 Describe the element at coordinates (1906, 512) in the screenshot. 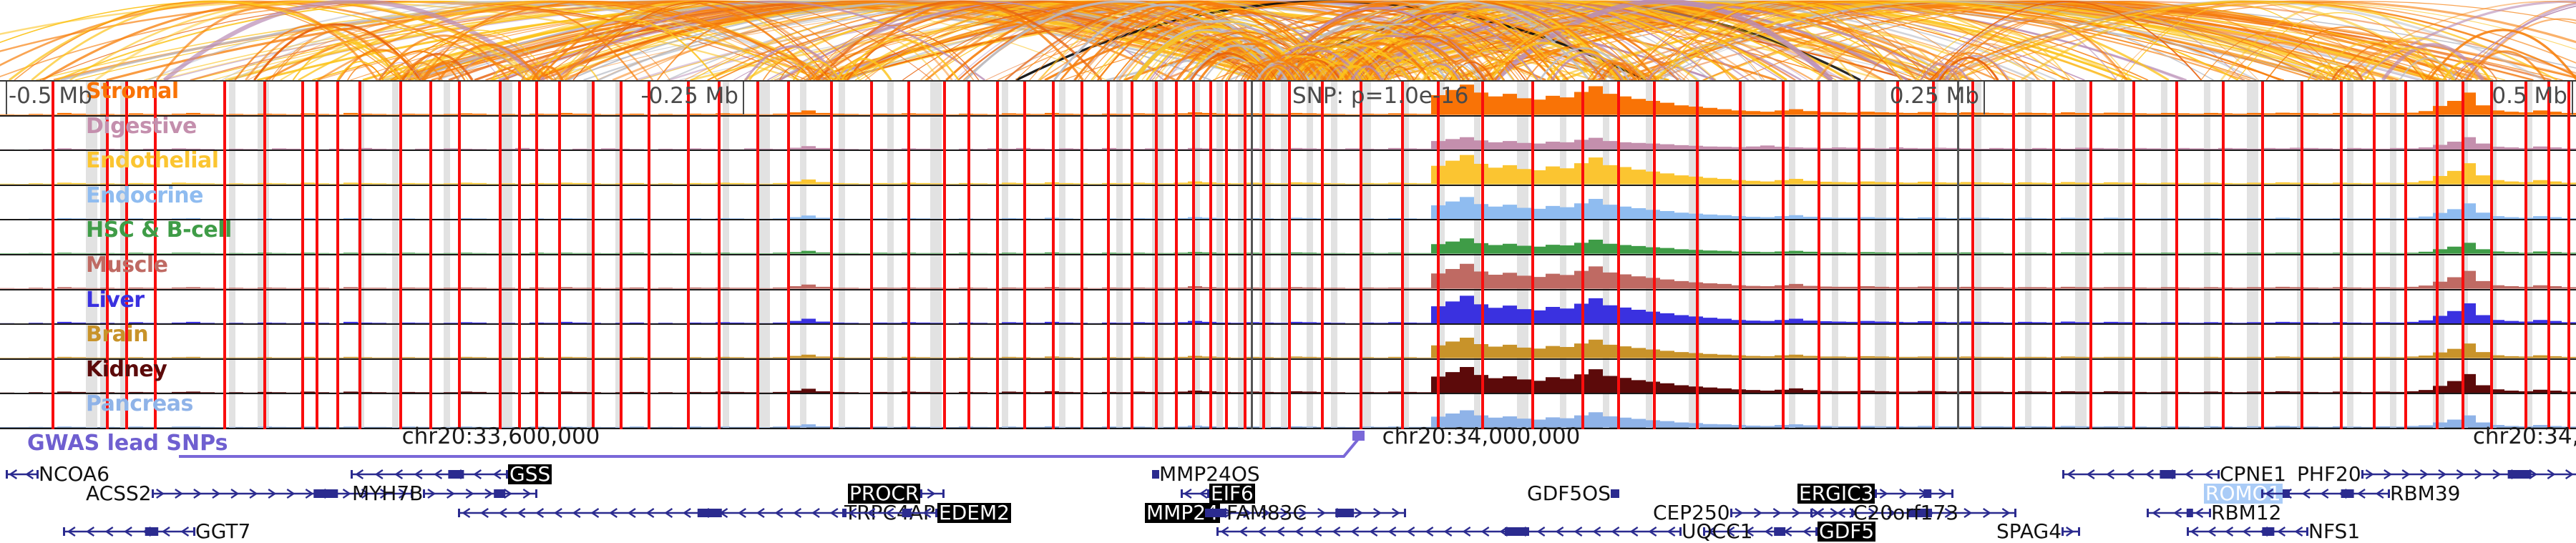

I see `gene-label: C20orf173` at that location.